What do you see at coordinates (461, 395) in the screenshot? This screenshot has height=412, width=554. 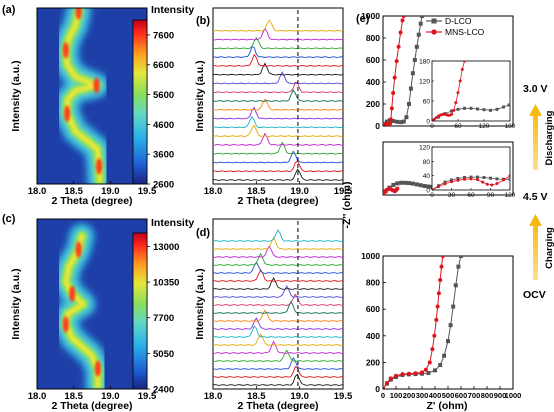 I see `x-tick-label: 600` at bounding box center [461, 395].